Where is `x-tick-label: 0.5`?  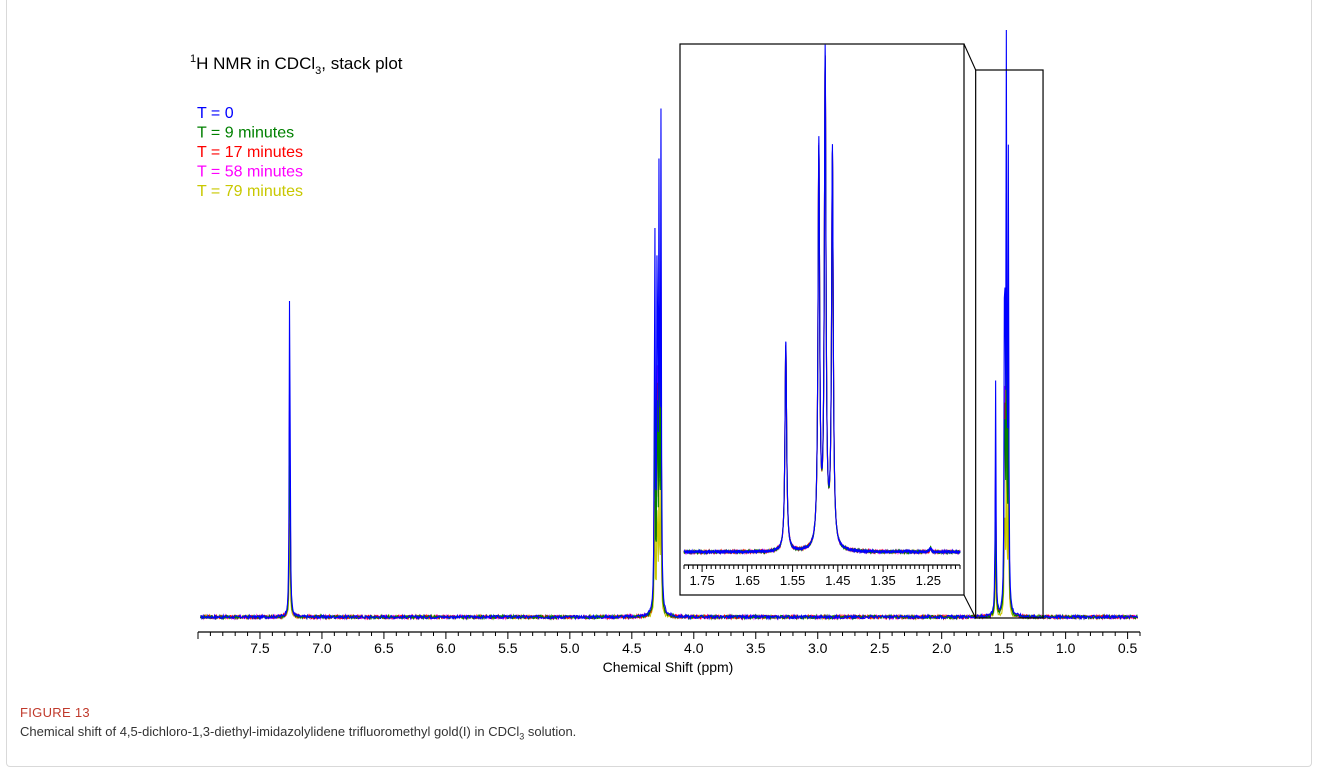 x-tick-label: 0.5 is located at coordinates (1128, 648).